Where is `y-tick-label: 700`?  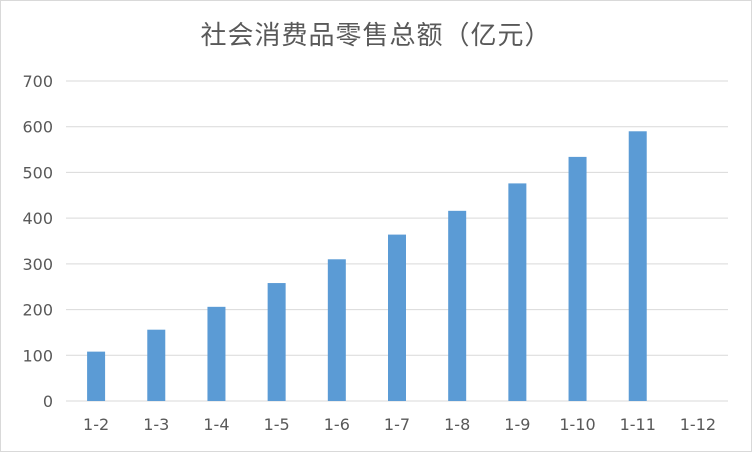 y-tick-label: 700 is located at coordinates (37, 81).